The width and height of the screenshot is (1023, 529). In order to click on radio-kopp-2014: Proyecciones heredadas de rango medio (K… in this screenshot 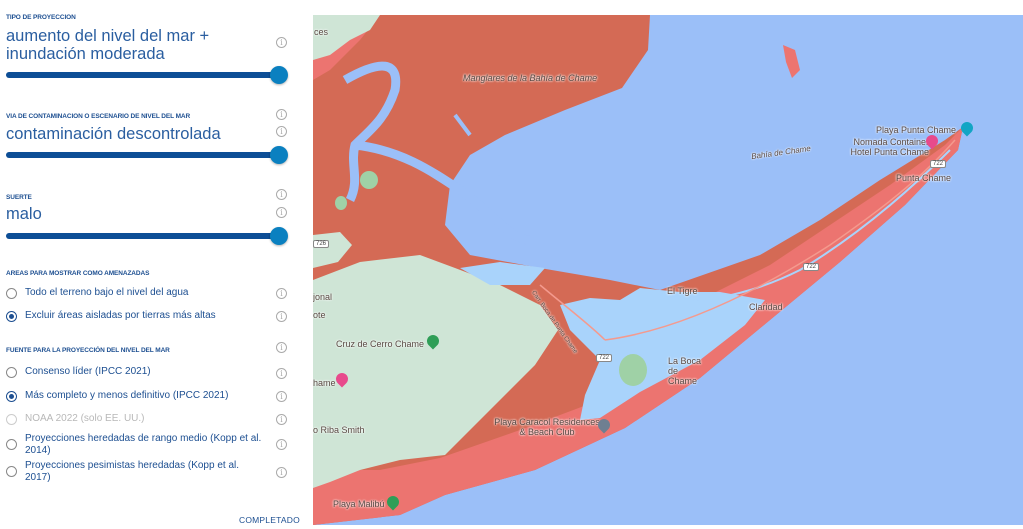, I will do `click(136, 445)`.